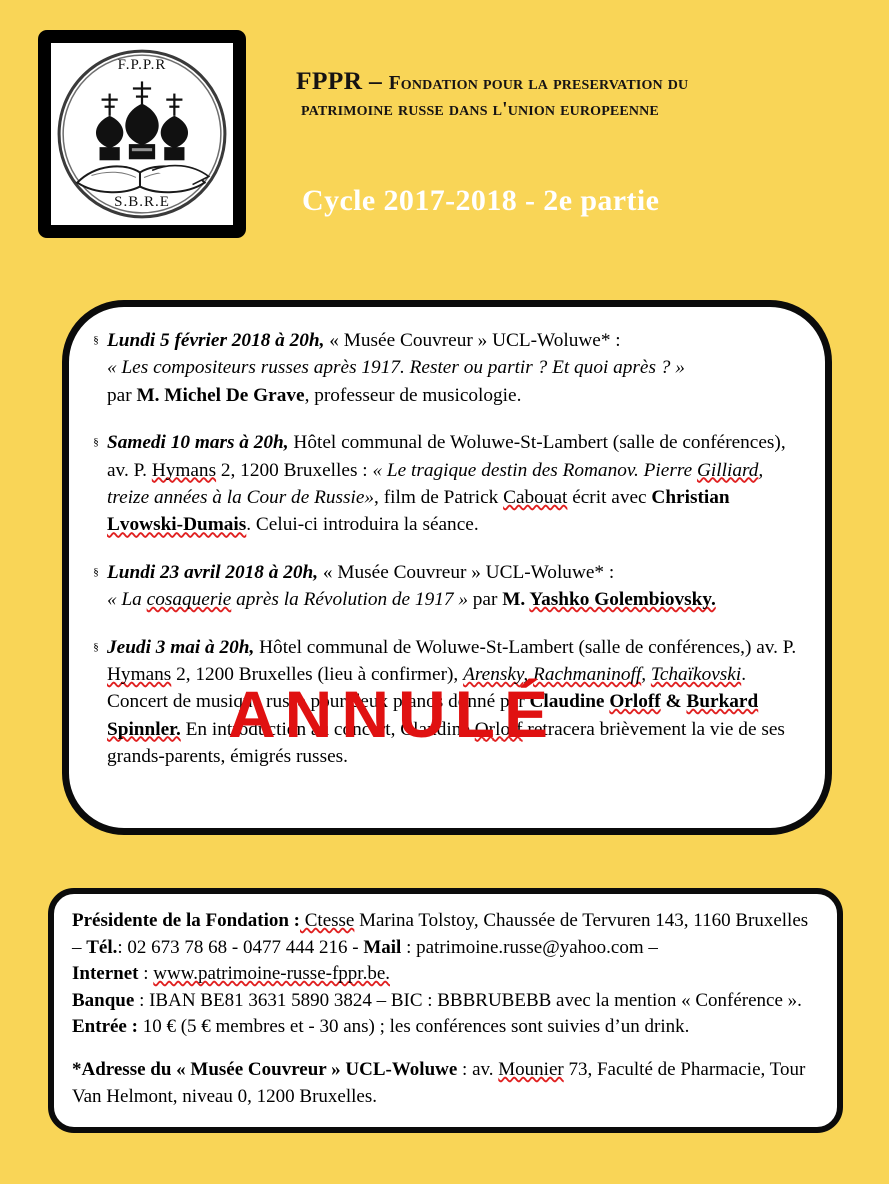 Image resolution: width=889 pixels, height=1184 pixels. What do you see at coordinates (240, 947) in the screenshot?
I see `telephone-value: : 02 673 78 68 - 0477 444 216 -` at bounding box center [240, 947].